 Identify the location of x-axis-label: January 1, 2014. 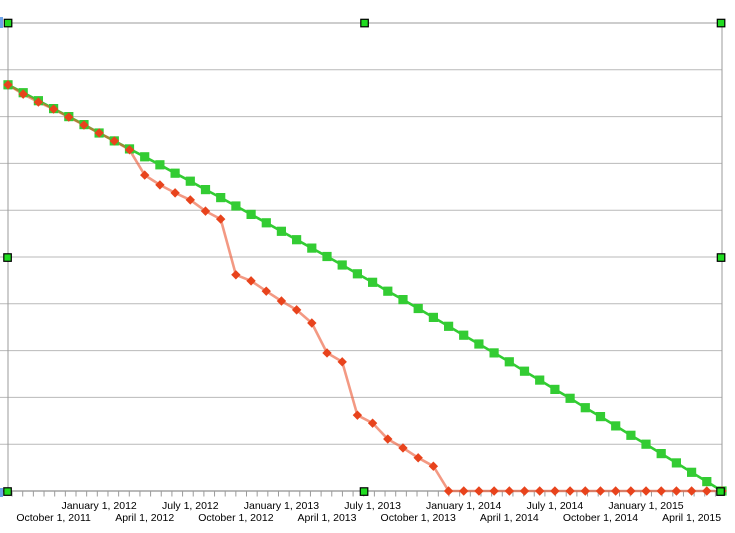
(463, 506).